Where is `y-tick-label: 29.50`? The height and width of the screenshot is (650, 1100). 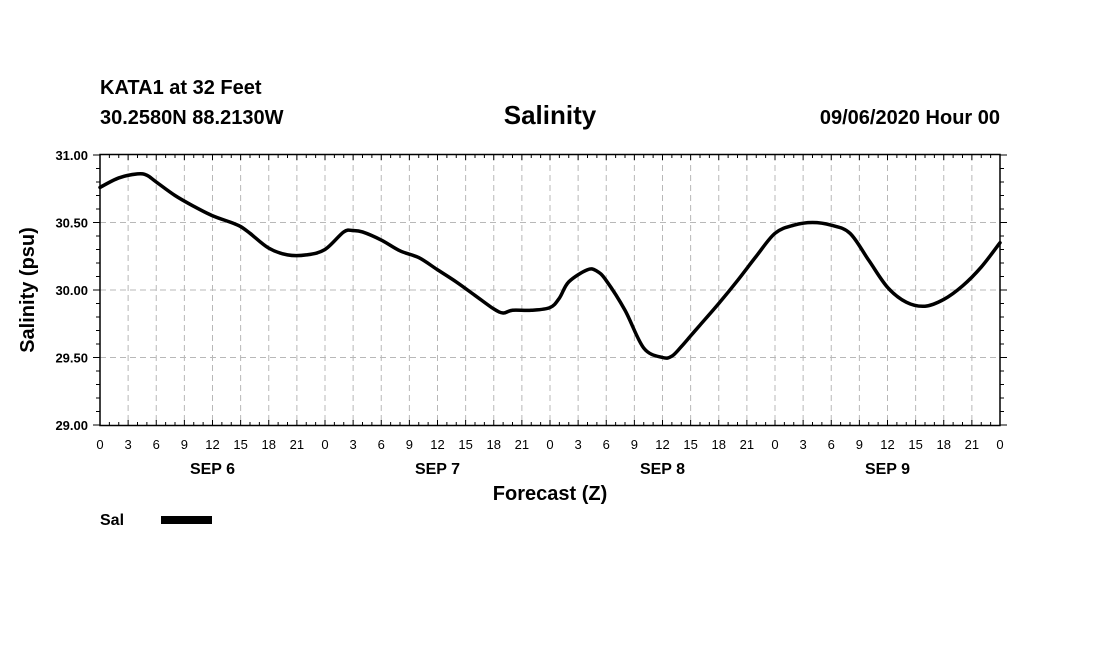
y-tick-label: 29.50 is located at coordinates (71, 358).